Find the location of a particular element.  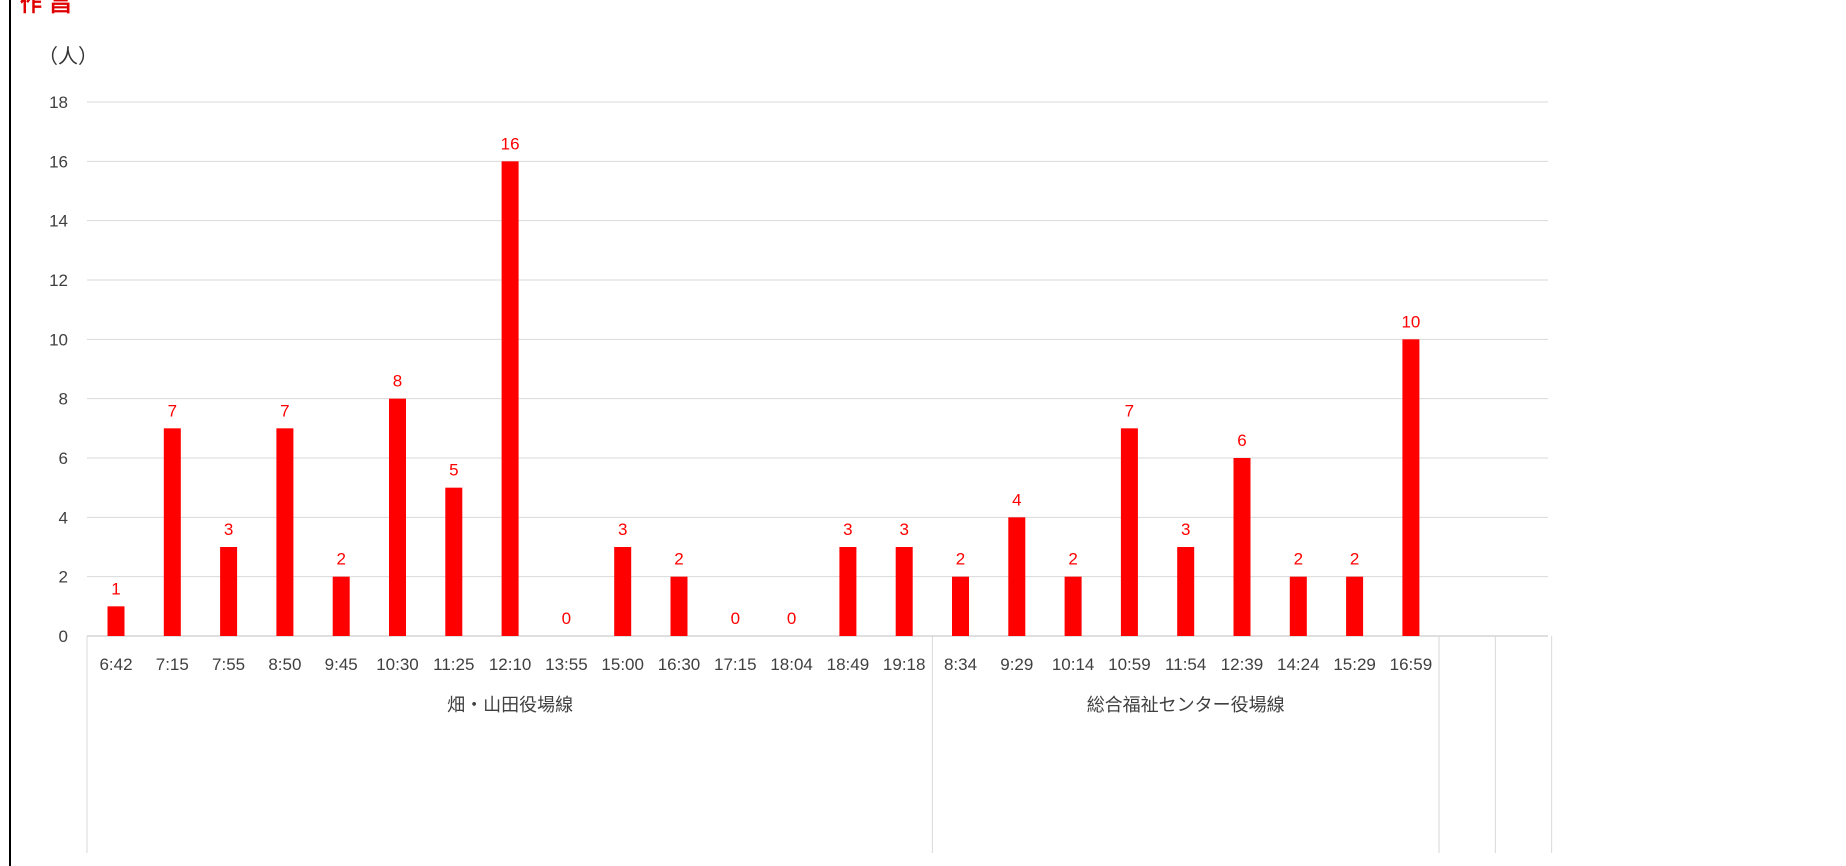

x-tick-label: 12:10 is located at coordinates (510, 664).